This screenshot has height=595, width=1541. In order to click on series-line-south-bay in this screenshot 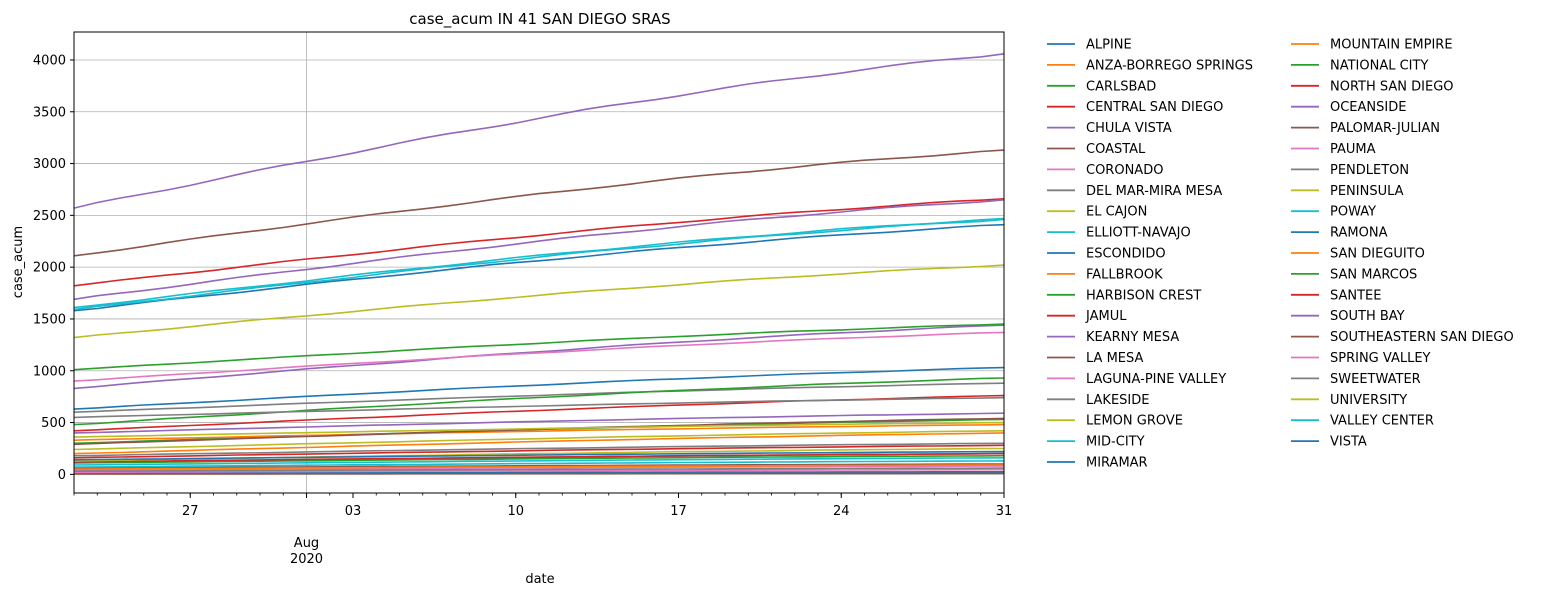, I will do `click(539, 250)`.